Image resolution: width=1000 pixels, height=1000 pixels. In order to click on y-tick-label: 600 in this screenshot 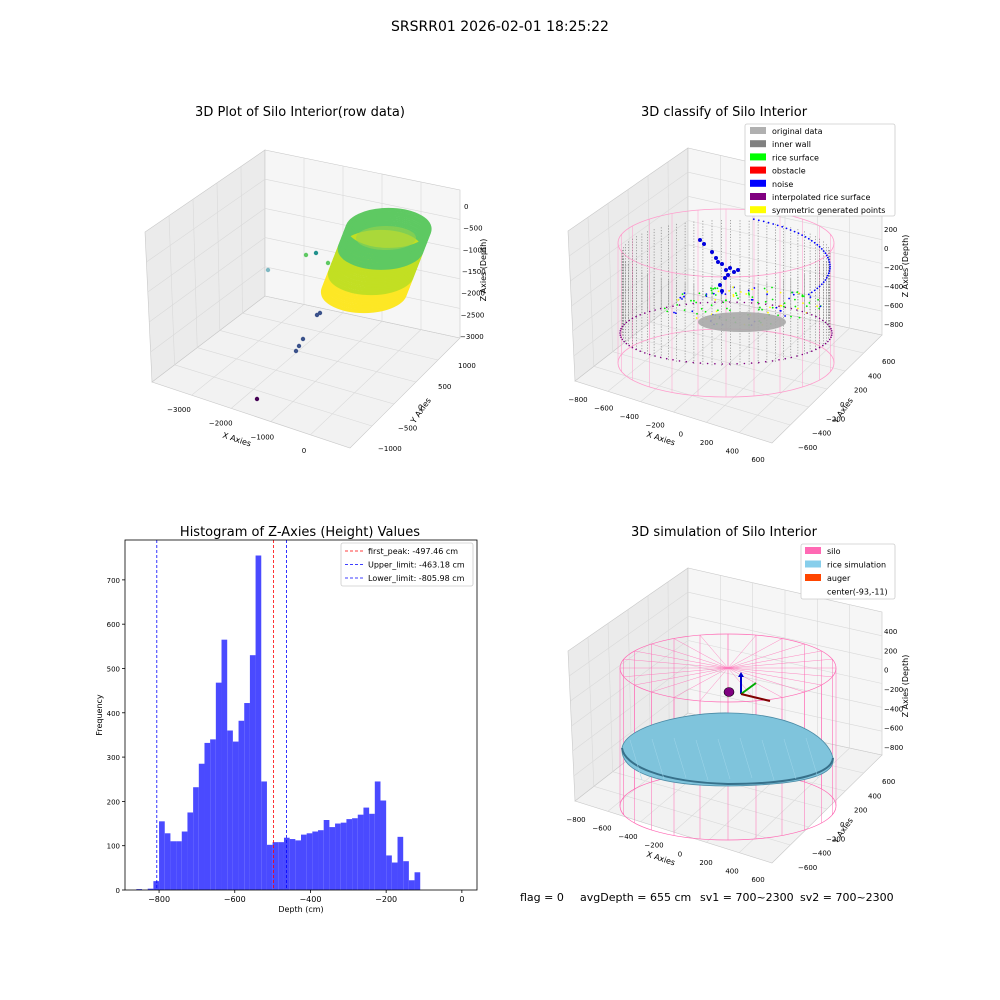, I will do `click(888, 782)`.